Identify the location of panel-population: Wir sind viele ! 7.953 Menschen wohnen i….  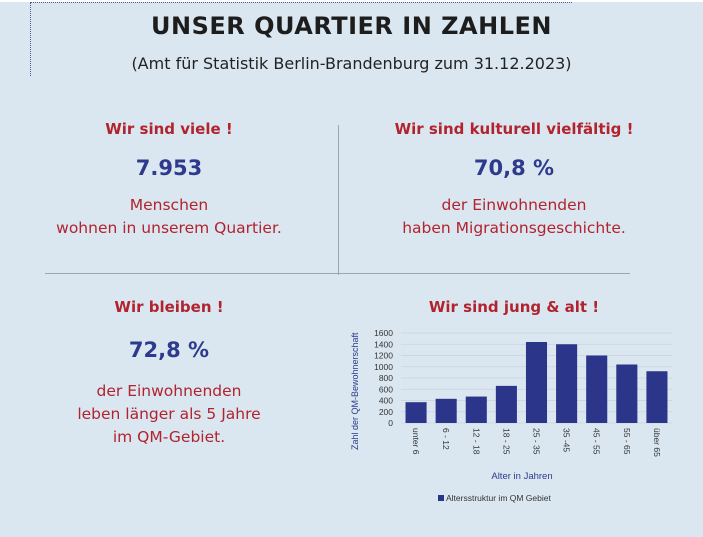
(169, 180).